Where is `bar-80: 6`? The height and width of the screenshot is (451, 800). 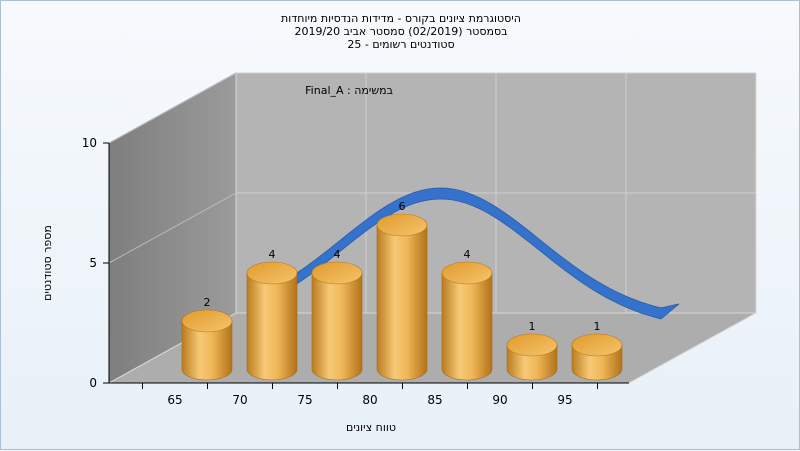
bar-80: 6 is located at coordinates (402, 290).